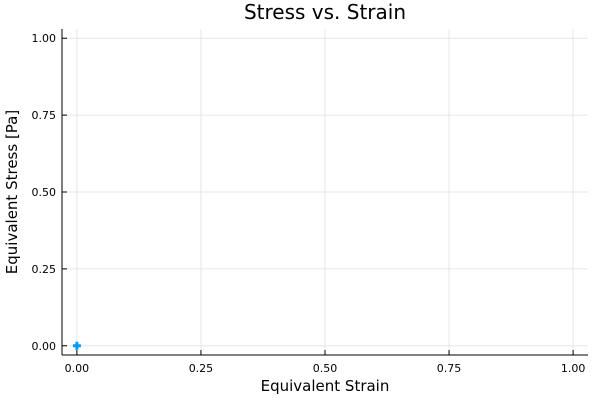 The image size is (600, 400). Describe the element at coordinates (44, 38) in the screenshot. I see `y-tick-label: 1.00` at that location.